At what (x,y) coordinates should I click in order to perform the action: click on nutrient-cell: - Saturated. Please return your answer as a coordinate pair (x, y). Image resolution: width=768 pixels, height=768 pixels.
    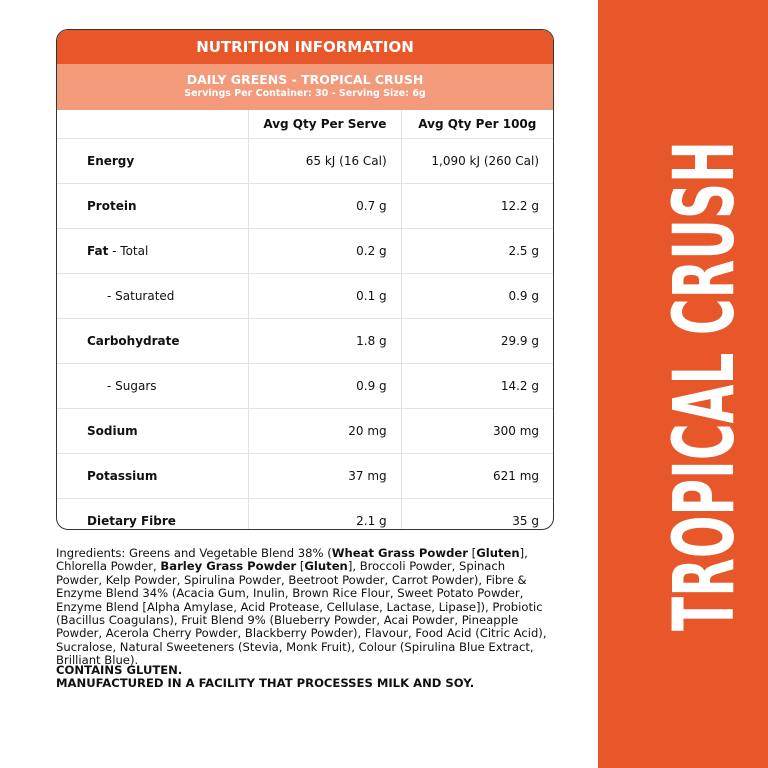
    Looking at the image, I should click on (153, 296).